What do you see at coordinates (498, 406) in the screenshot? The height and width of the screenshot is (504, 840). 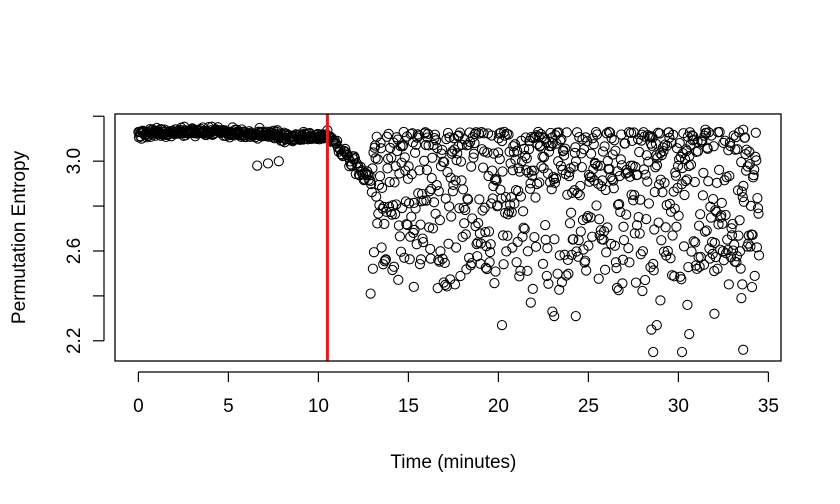 I see `x-tick-label: 20` at bounding box center [498, 406].